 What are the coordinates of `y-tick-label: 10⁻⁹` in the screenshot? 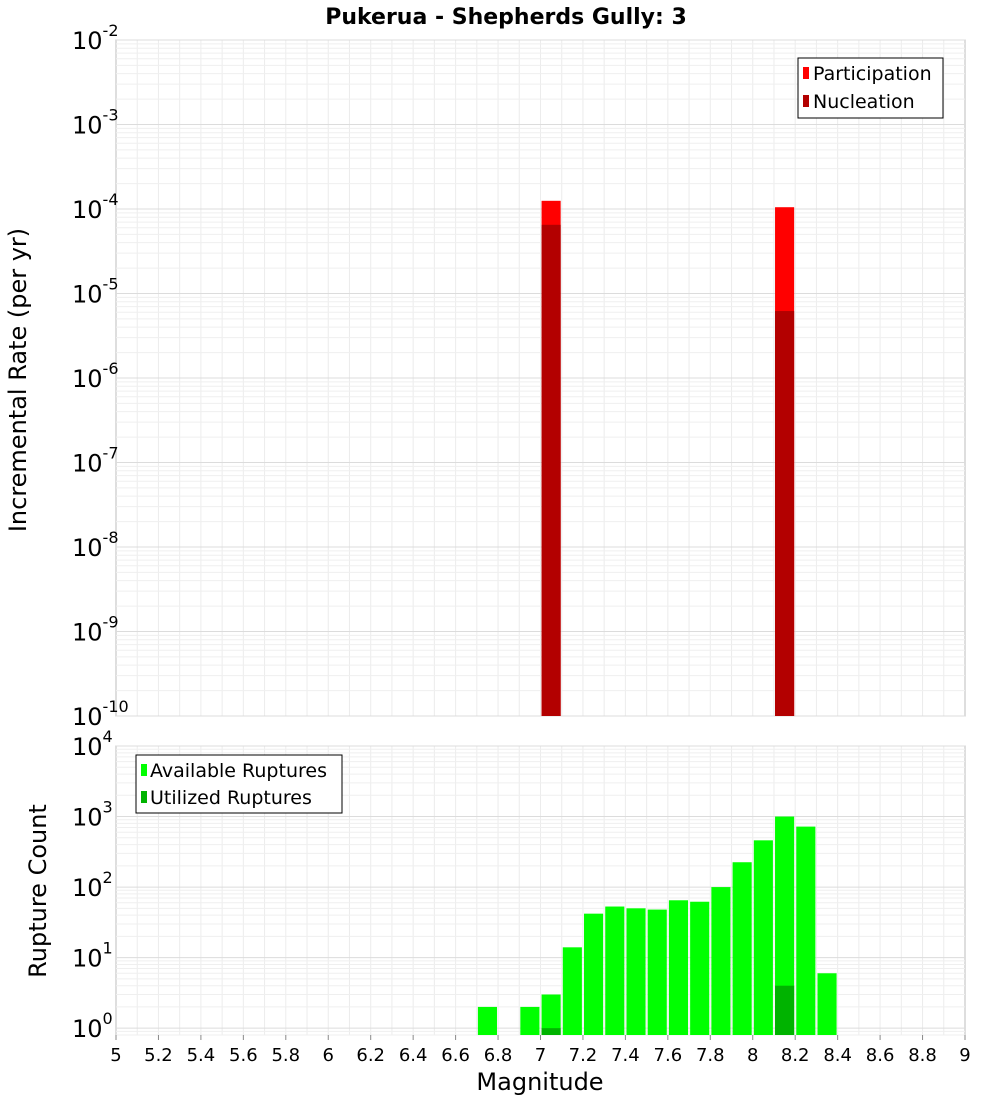 It's located at (95, 630).